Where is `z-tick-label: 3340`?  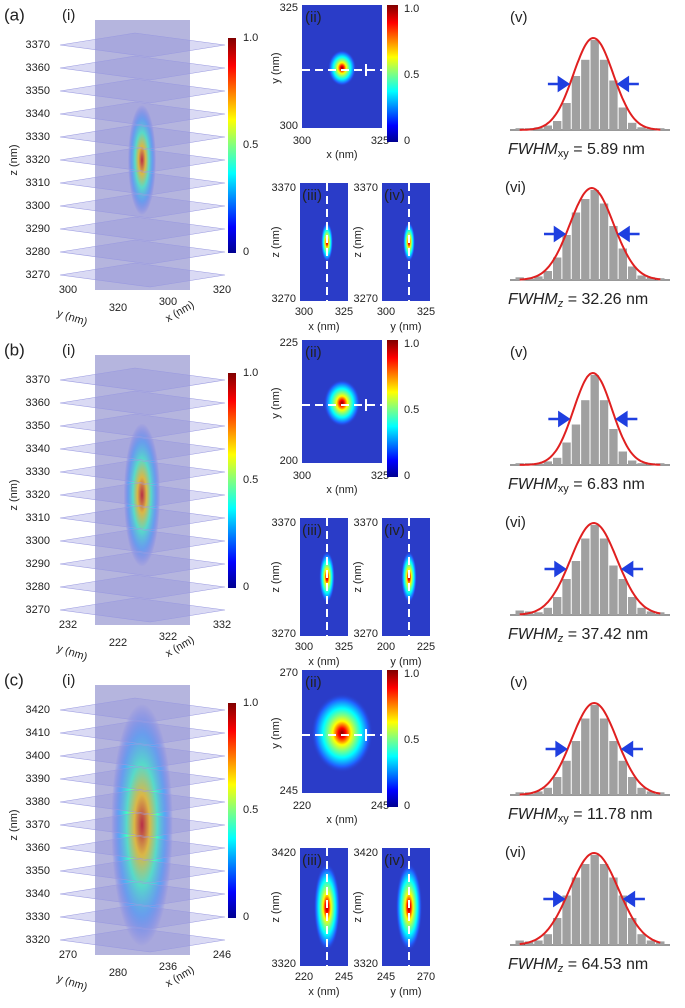
z-tick-label: 3340 is located at coordinates (38, 894).